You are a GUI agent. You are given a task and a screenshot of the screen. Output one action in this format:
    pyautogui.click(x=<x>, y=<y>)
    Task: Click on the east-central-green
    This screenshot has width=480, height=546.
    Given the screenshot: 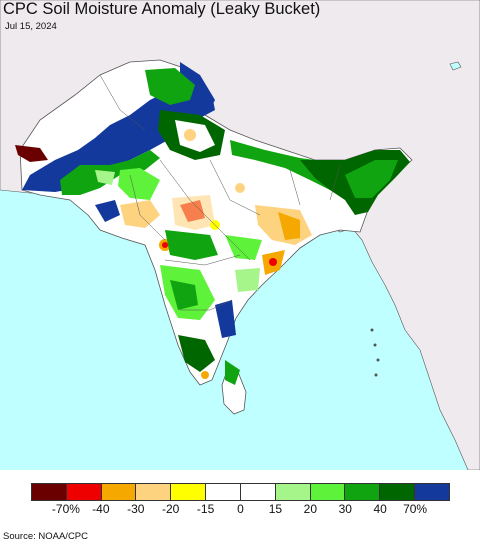 What is the action you would take?
    pyautogui.click(x=243, y=247)
    